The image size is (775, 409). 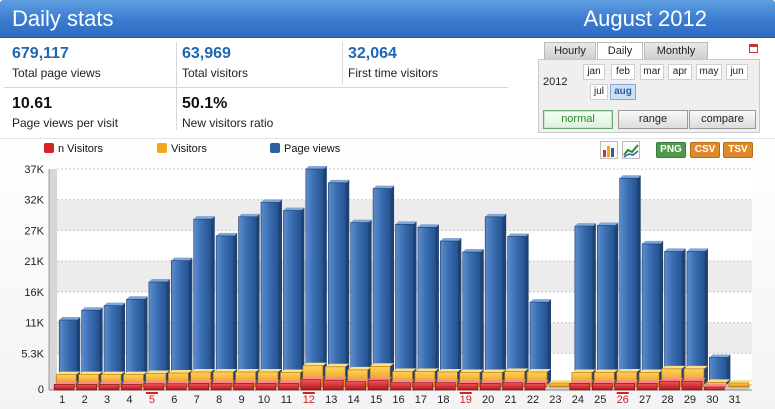 What do you see at coordinates (510, 400) in the screenshot?
I see `x-tick-label: 21` at bounding box center [510, 400].